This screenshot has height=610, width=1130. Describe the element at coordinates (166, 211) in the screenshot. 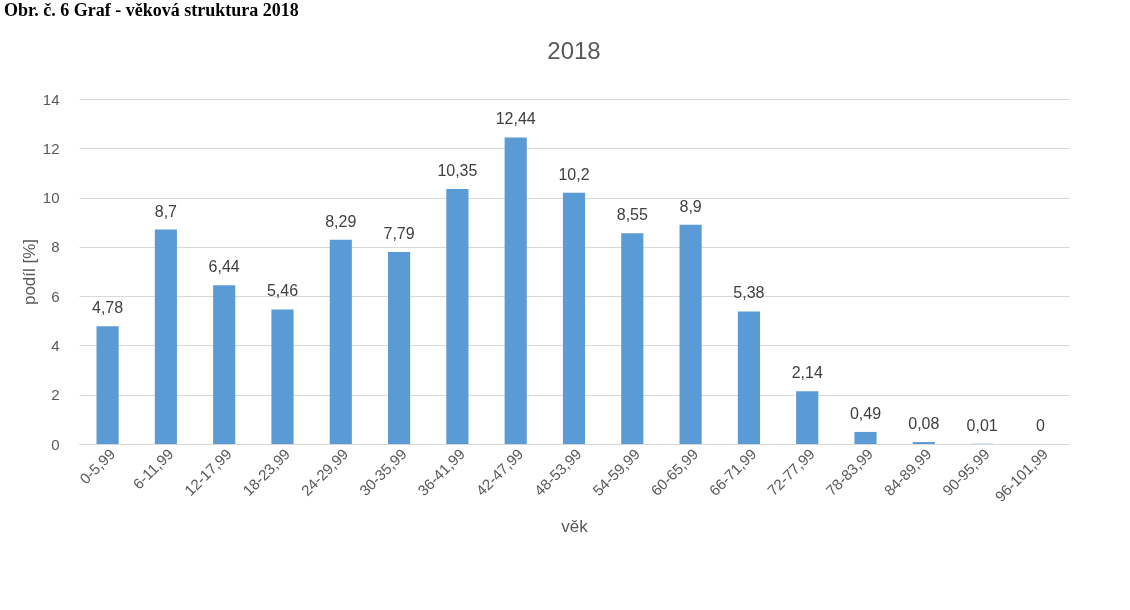

I see `data-label: 8,7` at that location.